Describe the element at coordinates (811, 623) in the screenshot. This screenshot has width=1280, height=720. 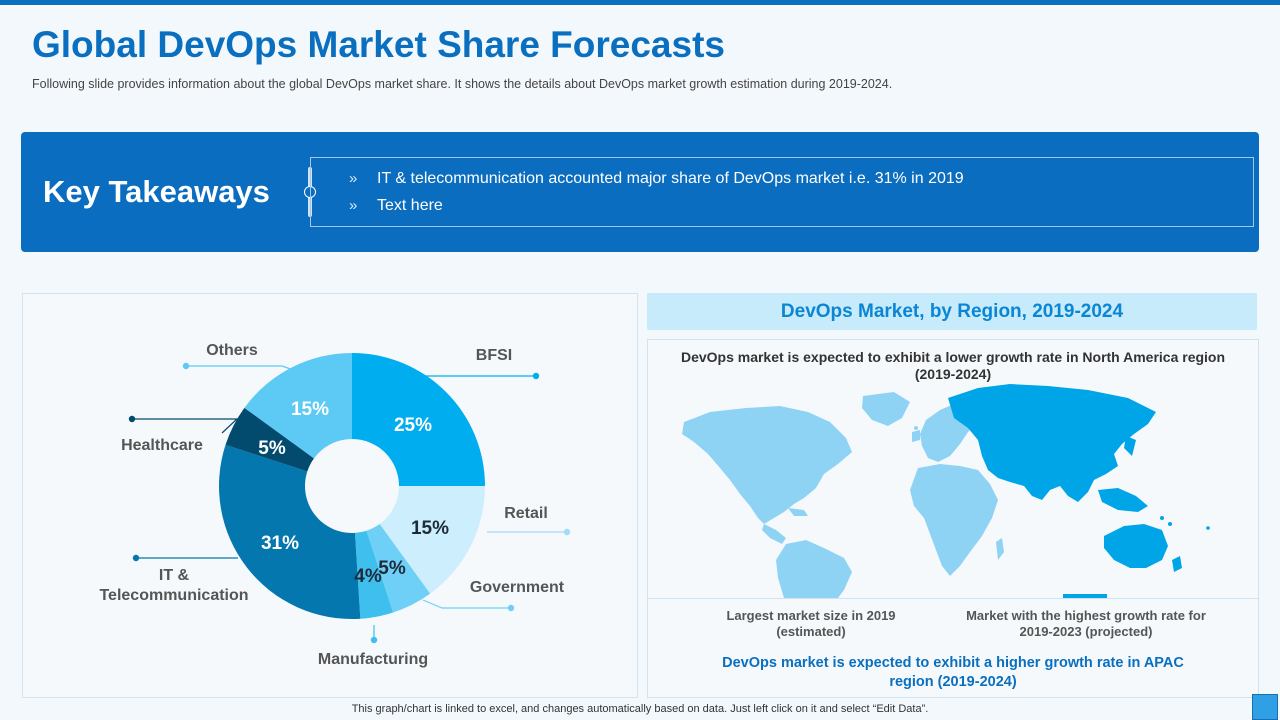
I see `largest-market-caption: Largest market size in 2019 (estimated)` at that location.